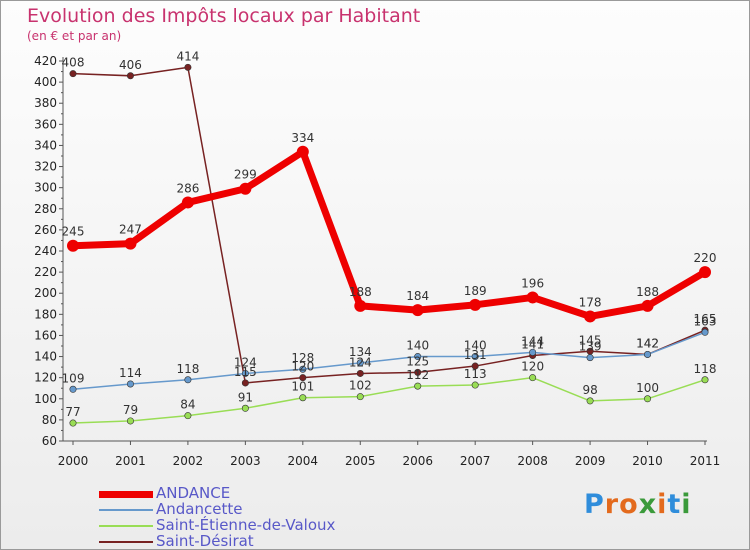 This screenshot has width=750, height=550. I want to click on y-tick-label: 240, so click(45, 251).